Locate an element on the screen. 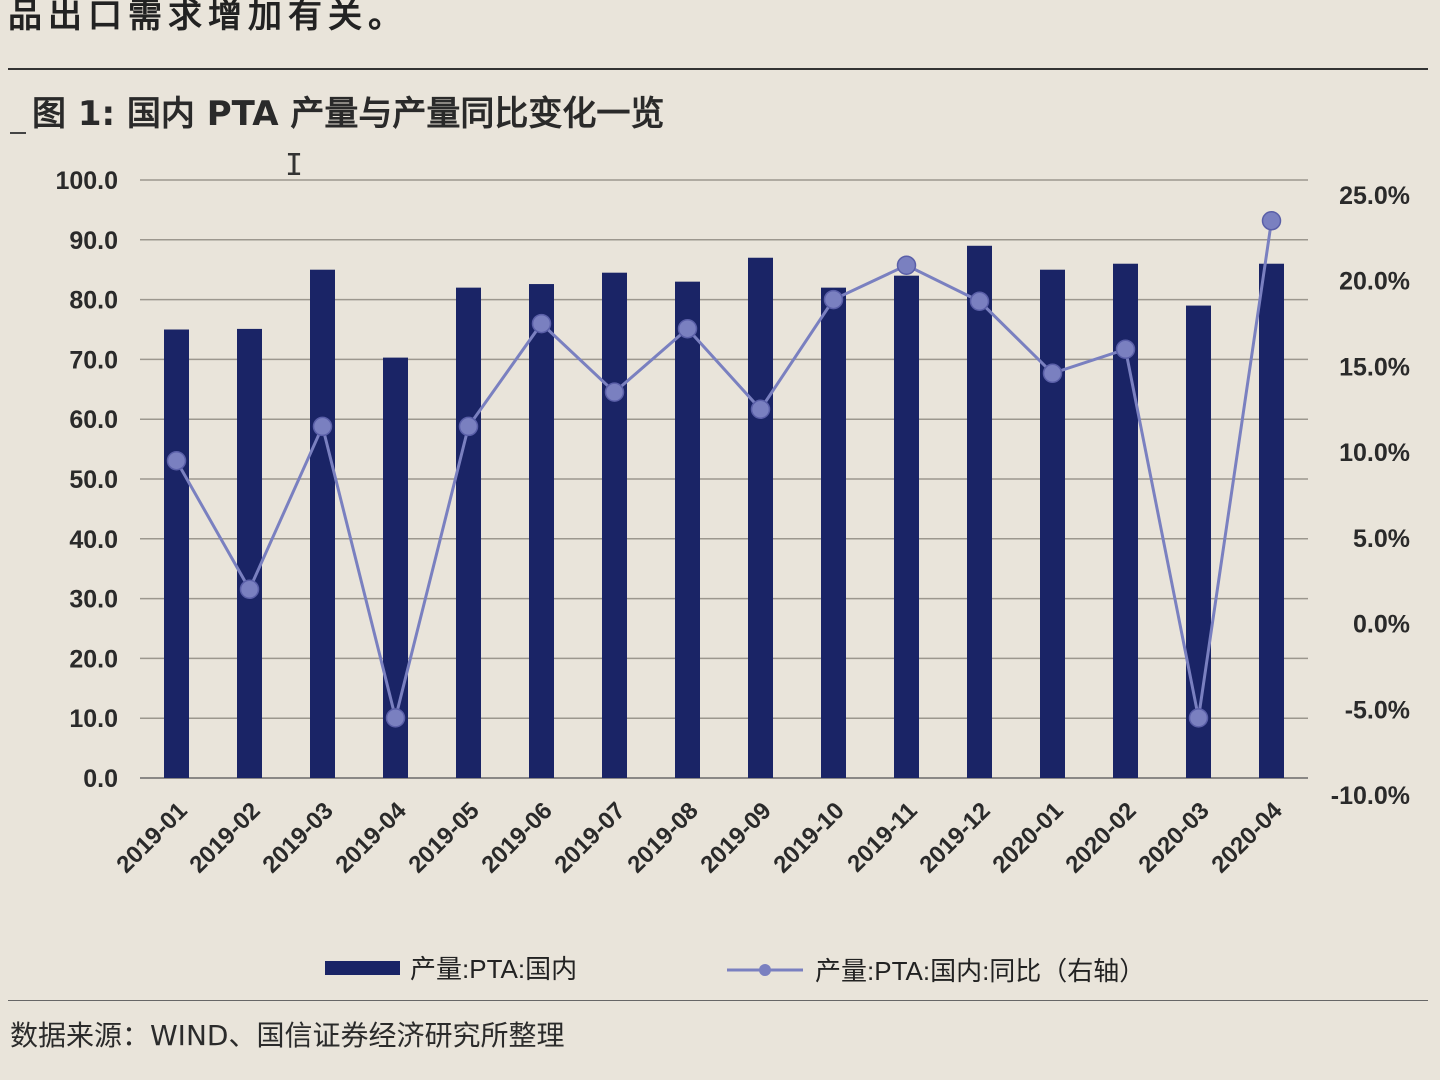 The width and height of the screenshot is (1440, 1080). legend-line-label: 产量:PTA:国内:同比（右轴） is located at coordinates (980, 971).